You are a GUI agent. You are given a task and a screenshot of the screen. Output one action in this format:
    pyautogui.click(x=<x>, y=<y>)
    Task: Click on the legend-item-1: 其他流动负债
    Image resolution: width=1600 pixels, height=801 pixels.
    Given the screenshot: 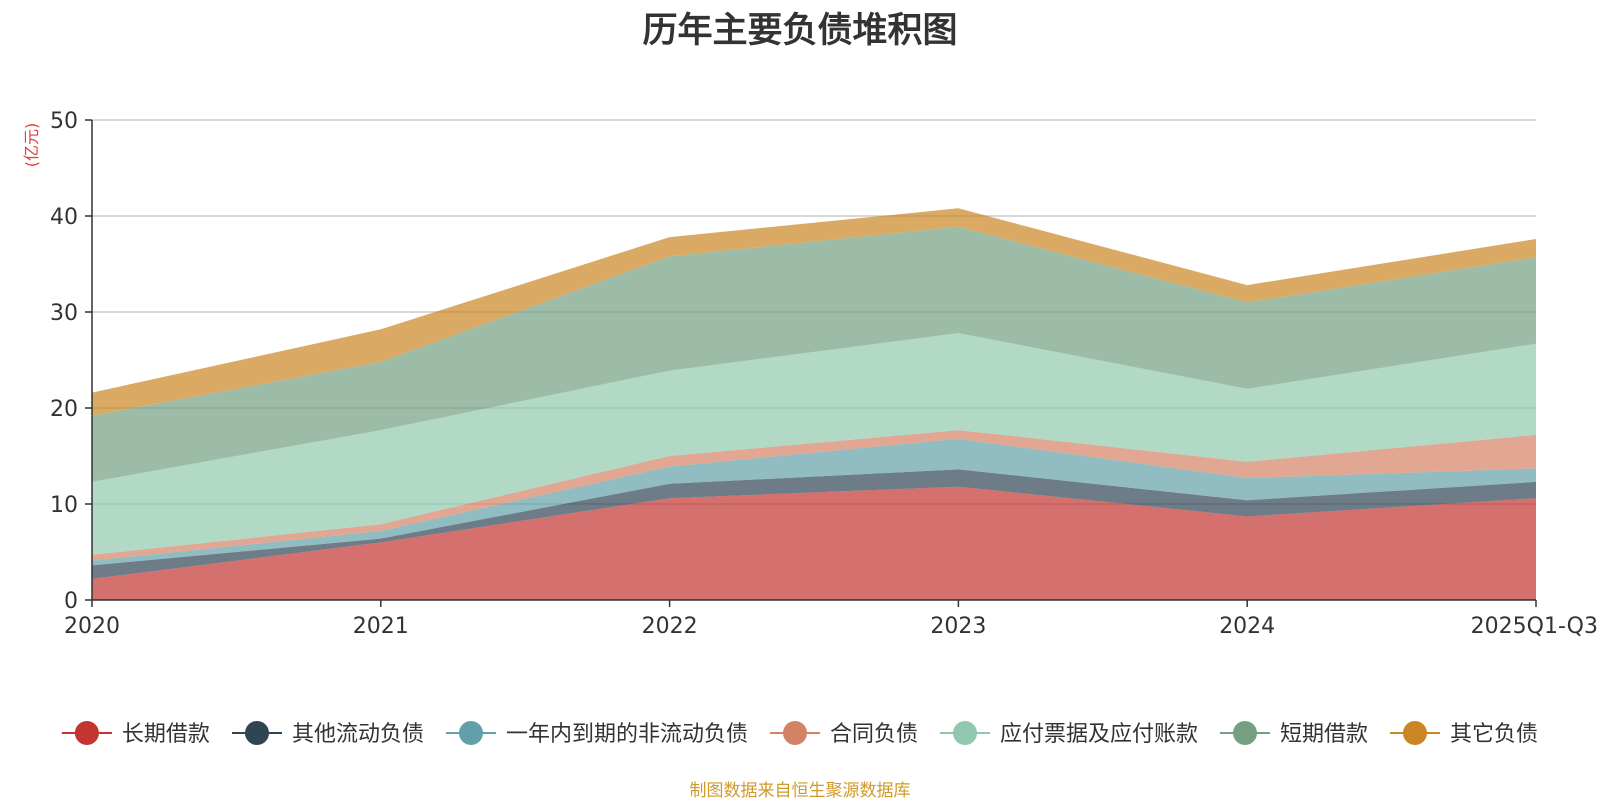 What is the action you would take?
    pyautogui.click(x=328, y=734)
    